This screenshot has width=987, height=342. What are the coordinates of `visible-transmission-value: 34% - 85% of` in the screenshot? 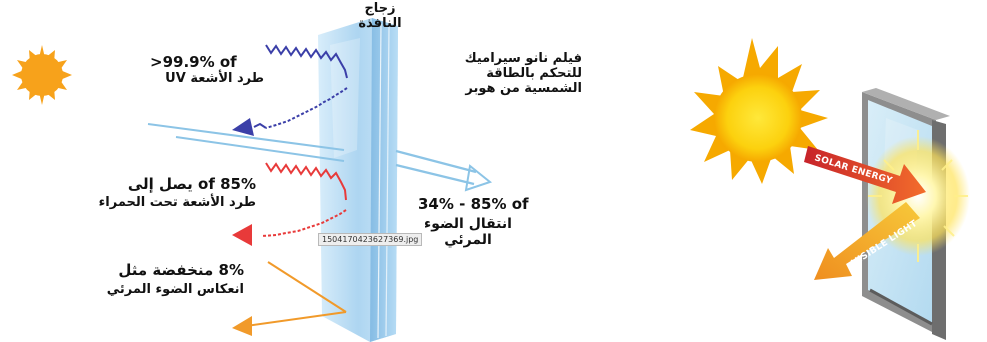 It's located at (473, 204).